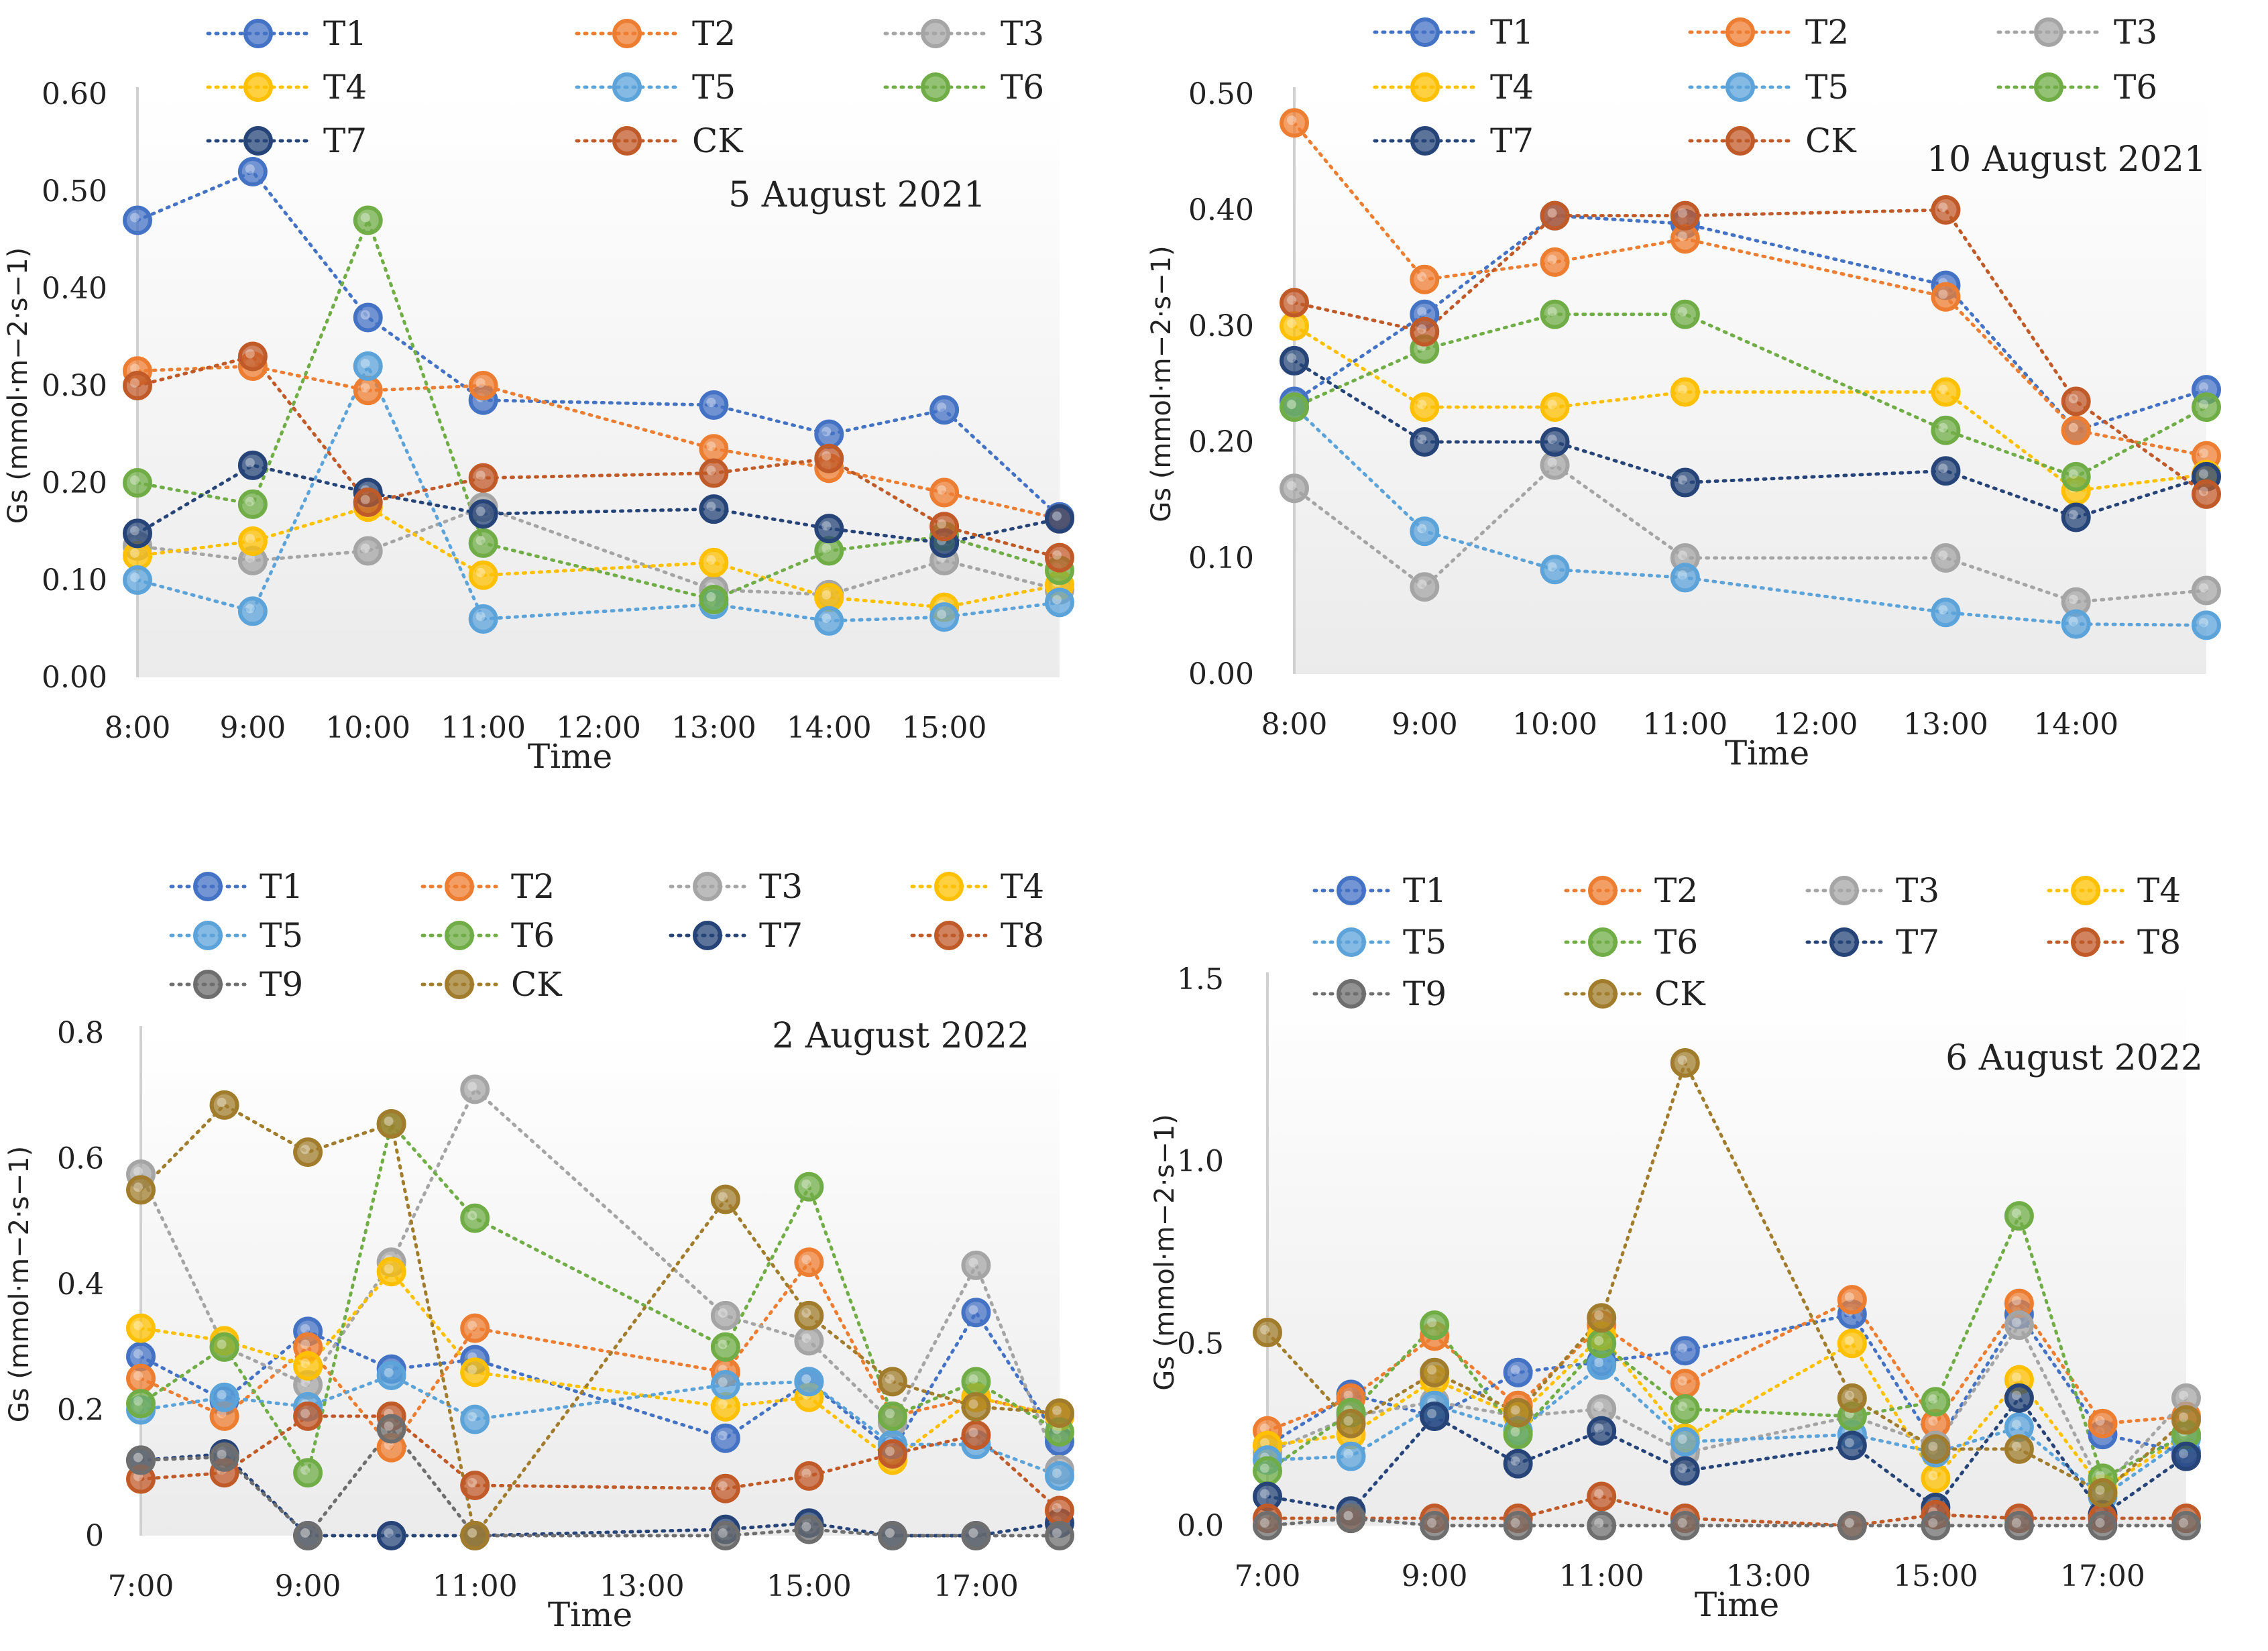  I want to click on legend-label: T5, so click(714, 87).